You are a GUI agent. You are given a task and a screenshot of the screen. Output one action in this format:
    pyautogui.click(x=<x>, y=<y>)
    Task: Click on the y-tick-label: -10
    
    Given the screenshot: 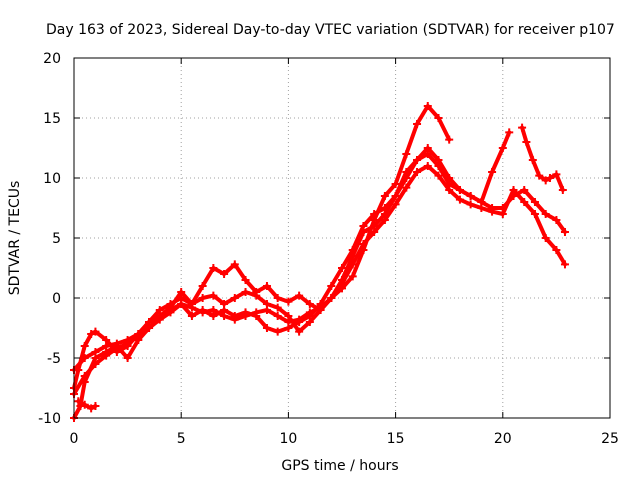 What is the action you would take?
    pyautogui.click(x=49, y=419)
    